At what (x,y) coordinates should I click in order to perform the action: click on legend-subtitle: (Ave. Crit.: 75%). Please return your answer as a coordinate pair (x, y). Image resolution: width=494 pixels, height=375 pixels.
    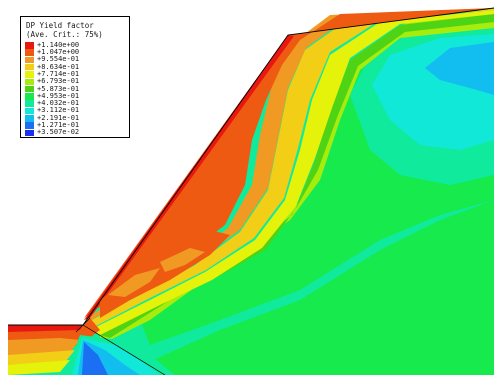
    Looking at the image, I should click on (64, 34).